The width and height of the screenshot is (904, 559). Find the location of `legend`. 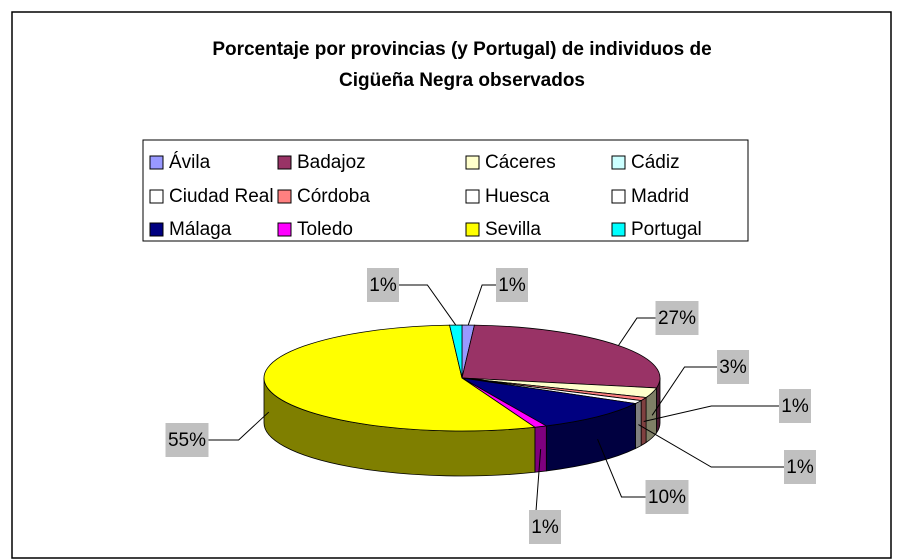

legend is located at coordinates (445, 190).